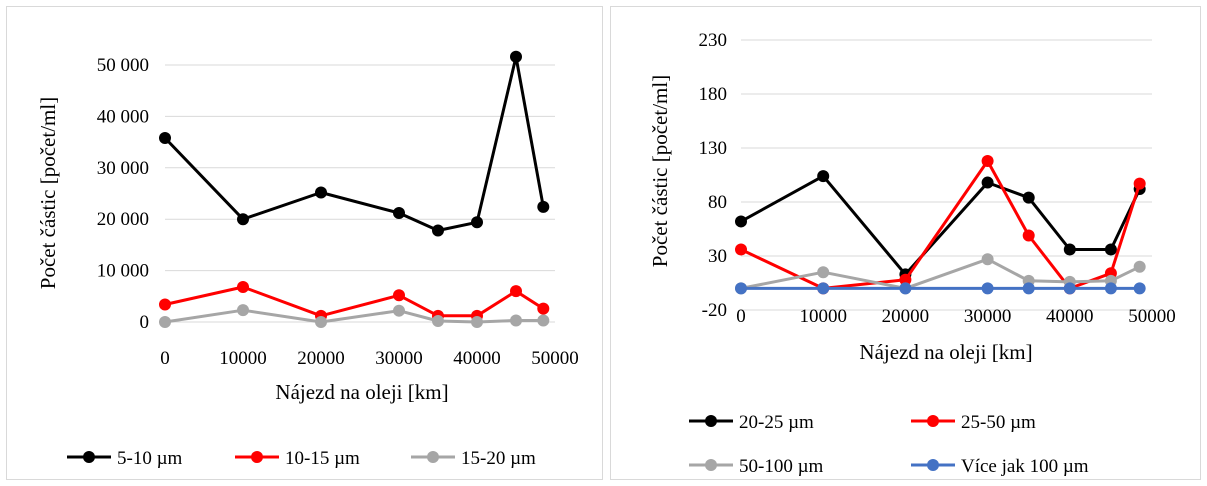  Describe the element at coordinates (123, 168) in the screenshot. I see `y-tick-label: 30 000` at that location.